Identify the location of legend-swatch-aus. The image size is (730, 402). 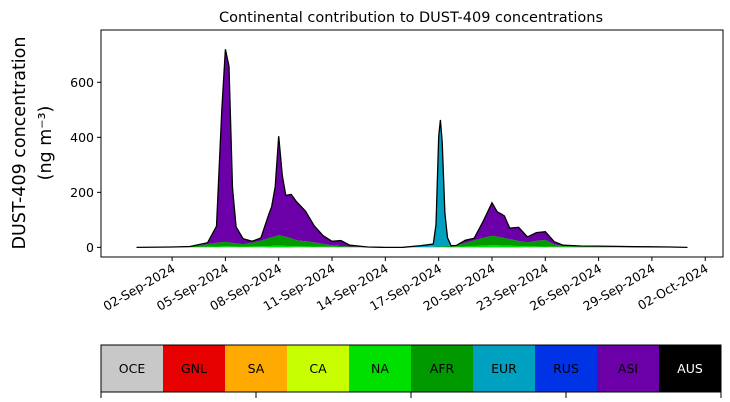
(690, 368).